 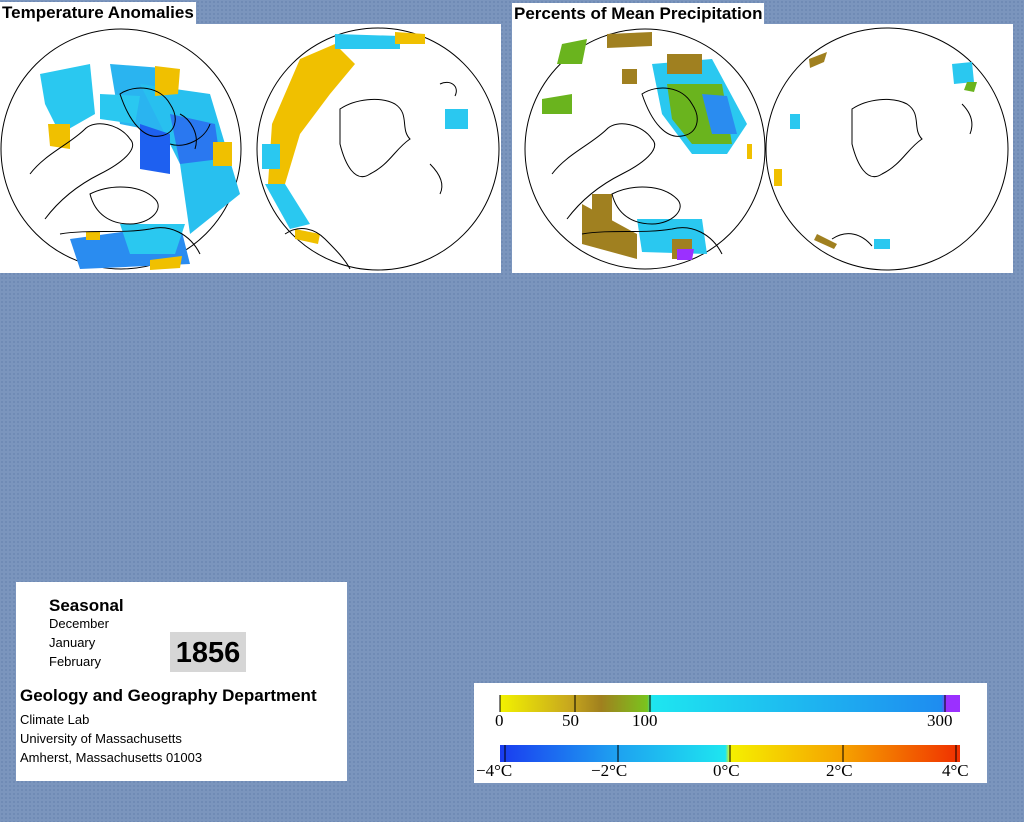 I want to click on precip-cells-north, so click(x=647, y=146).